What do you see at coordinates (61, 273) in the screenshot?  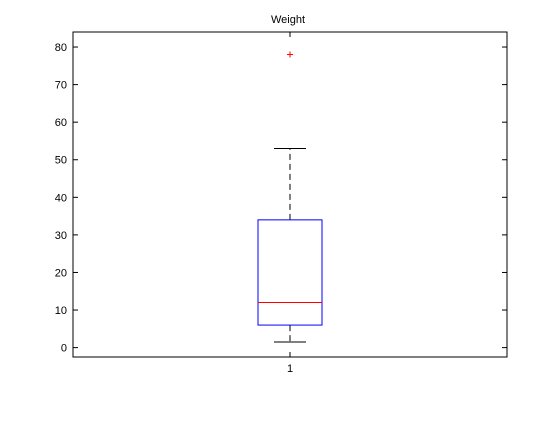 I see `y-tick-label: 20` at bounding box center [61, 273].